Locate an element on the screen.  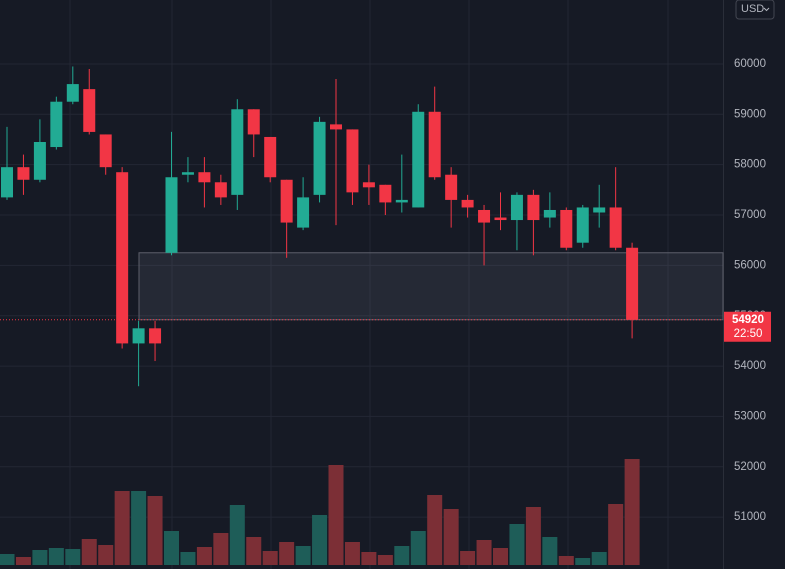
currency: USD is located at coordinates (752, 9).